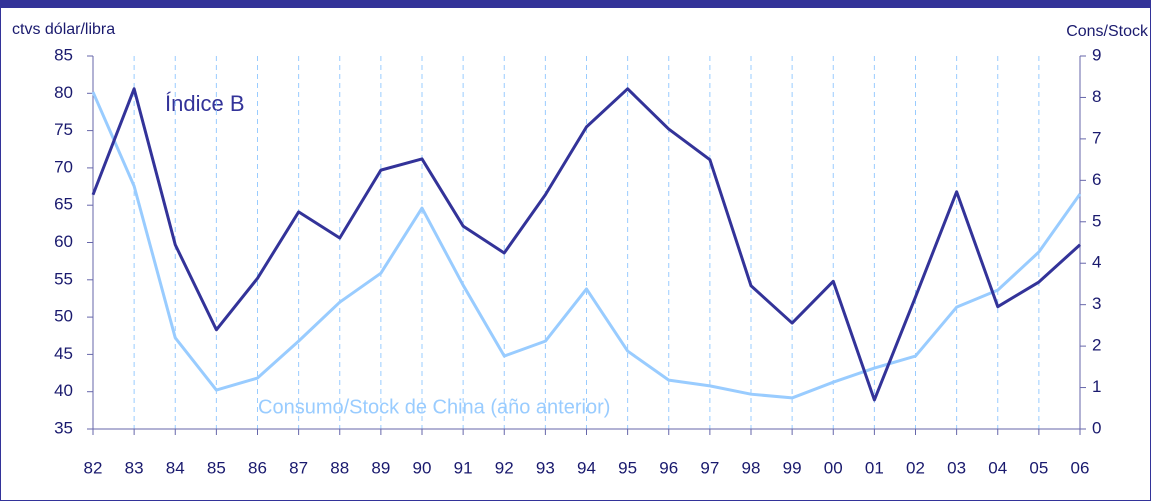  I want to click on series-label: Índice B, so click(205, 103).